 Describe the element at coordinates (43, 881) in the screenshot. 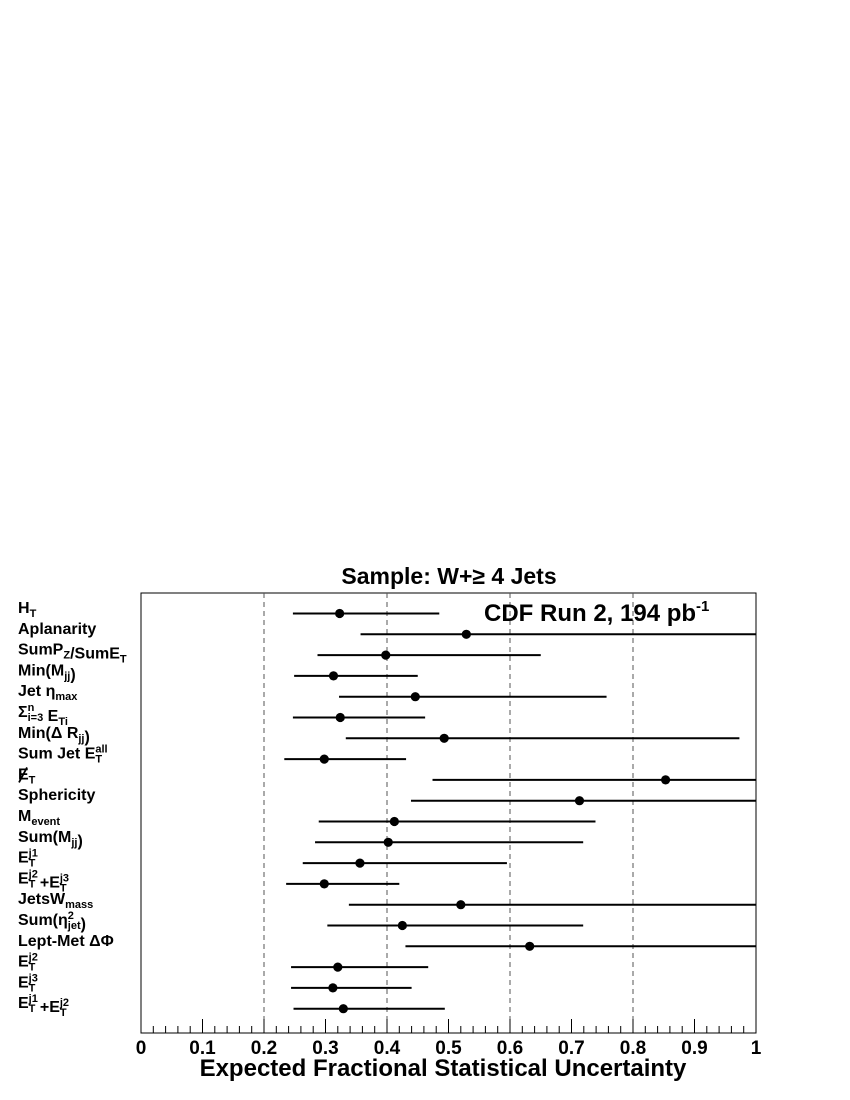

I see `category-label: Ej2 T +Ej3 T` at that location.